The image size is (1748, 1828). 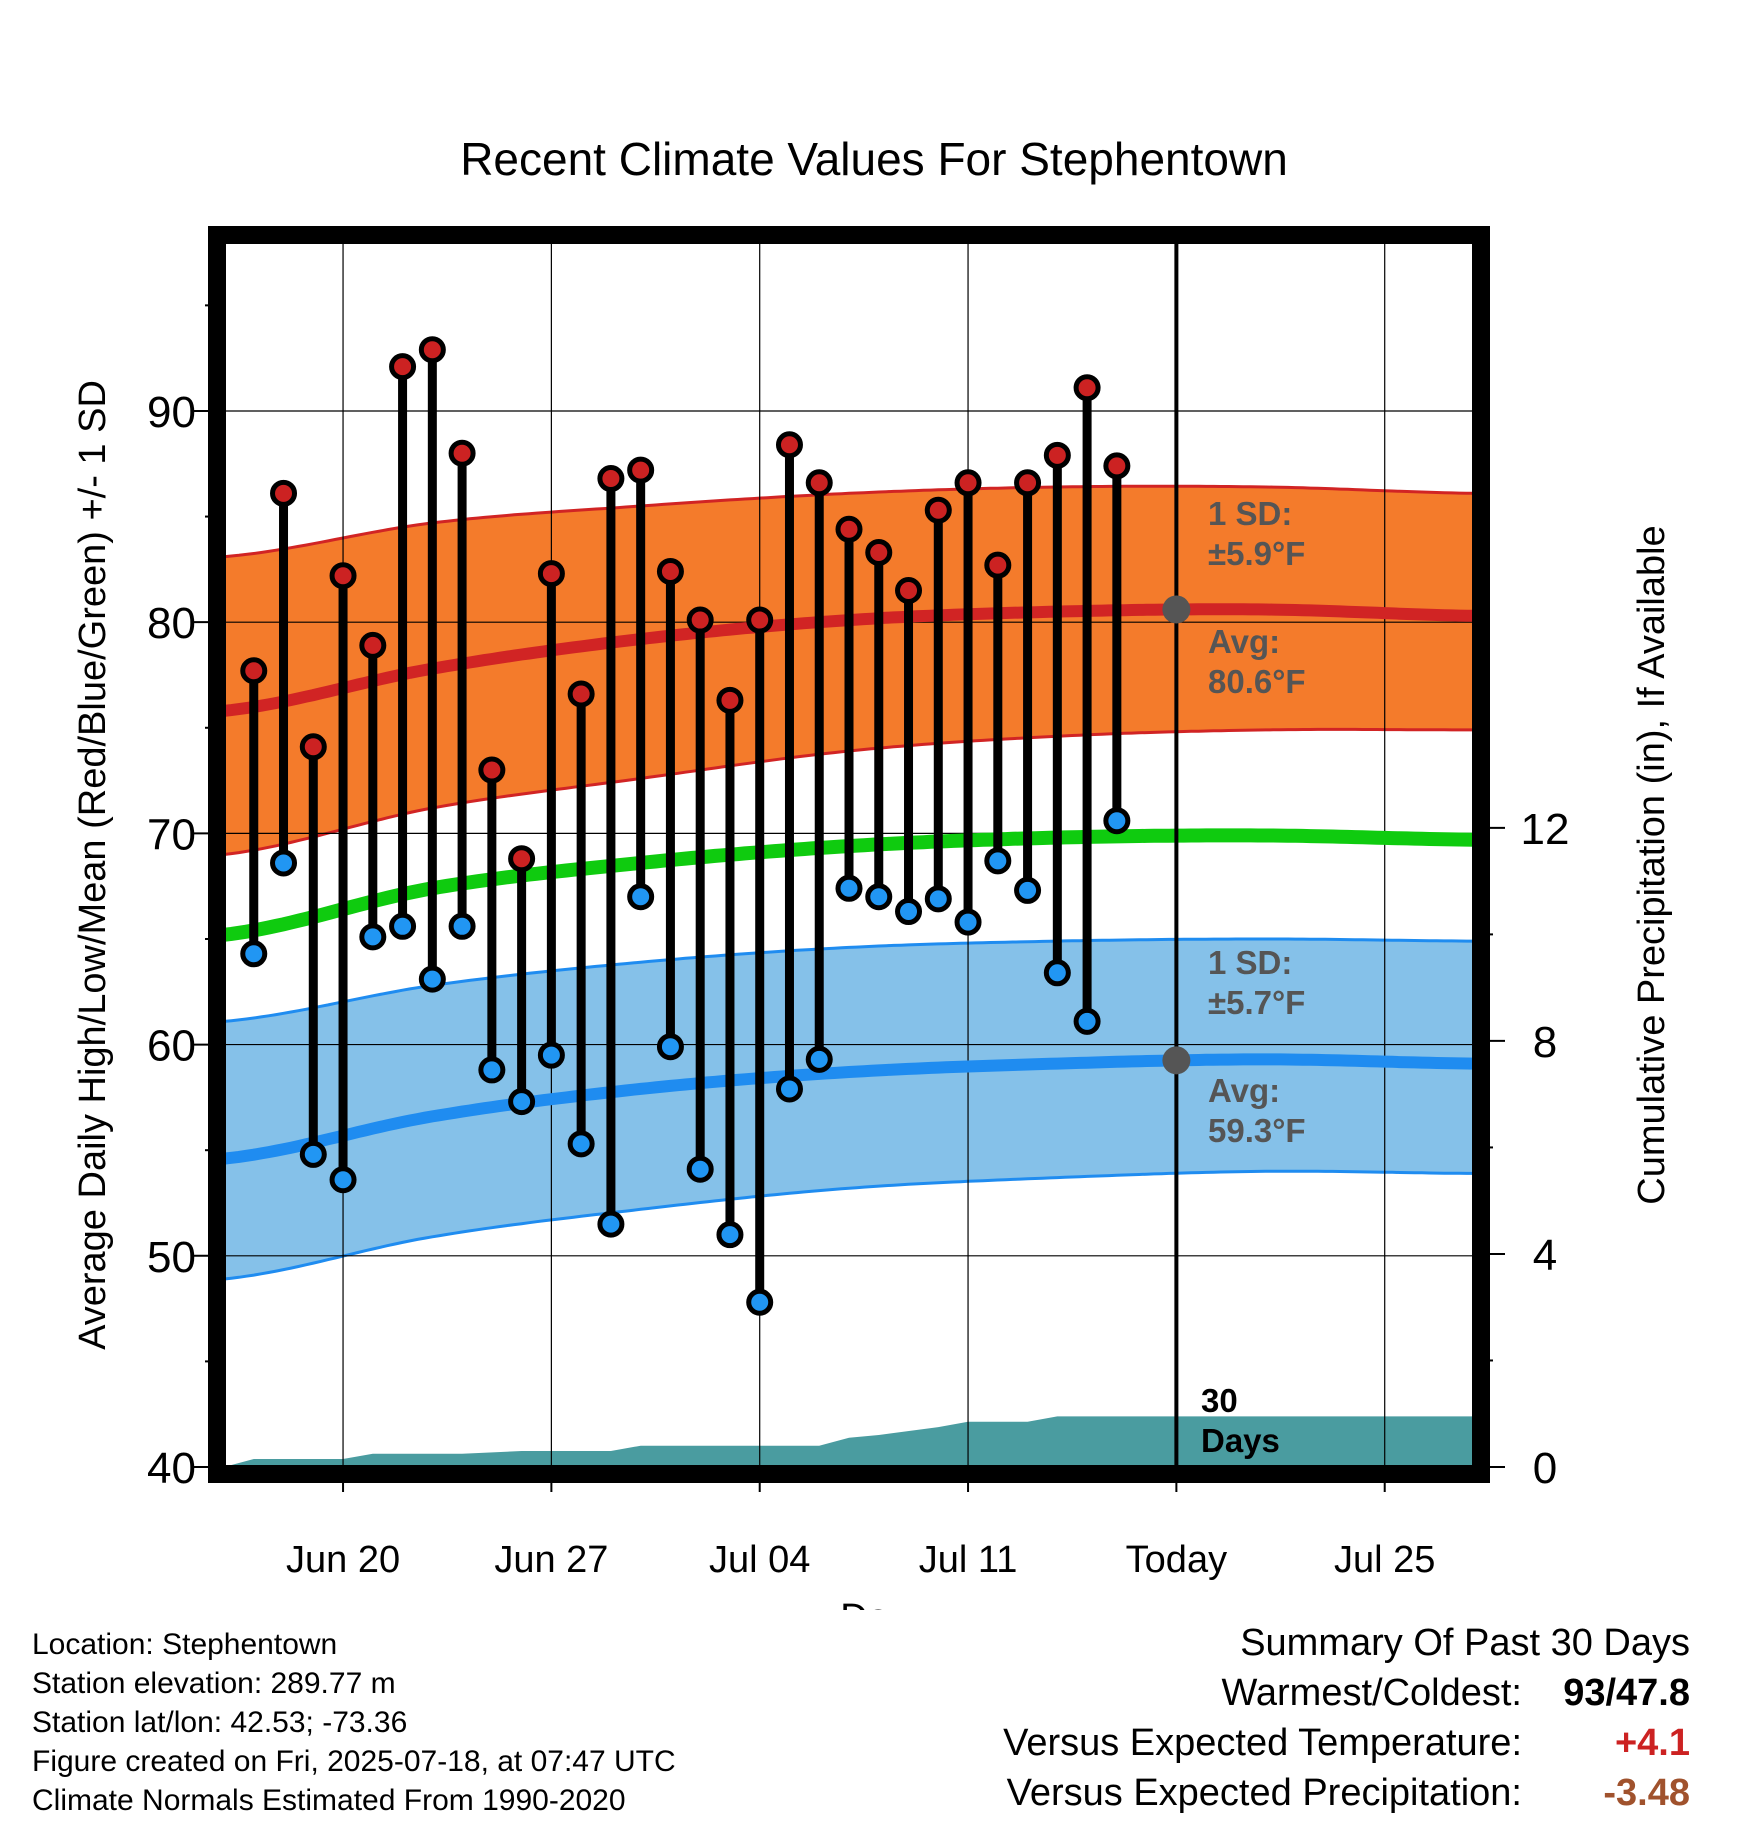 What do you see at coordinates (1652, 1743) in the screenshot?
I see `temp-value: +4.1` at bounding box center [1652, 1743].